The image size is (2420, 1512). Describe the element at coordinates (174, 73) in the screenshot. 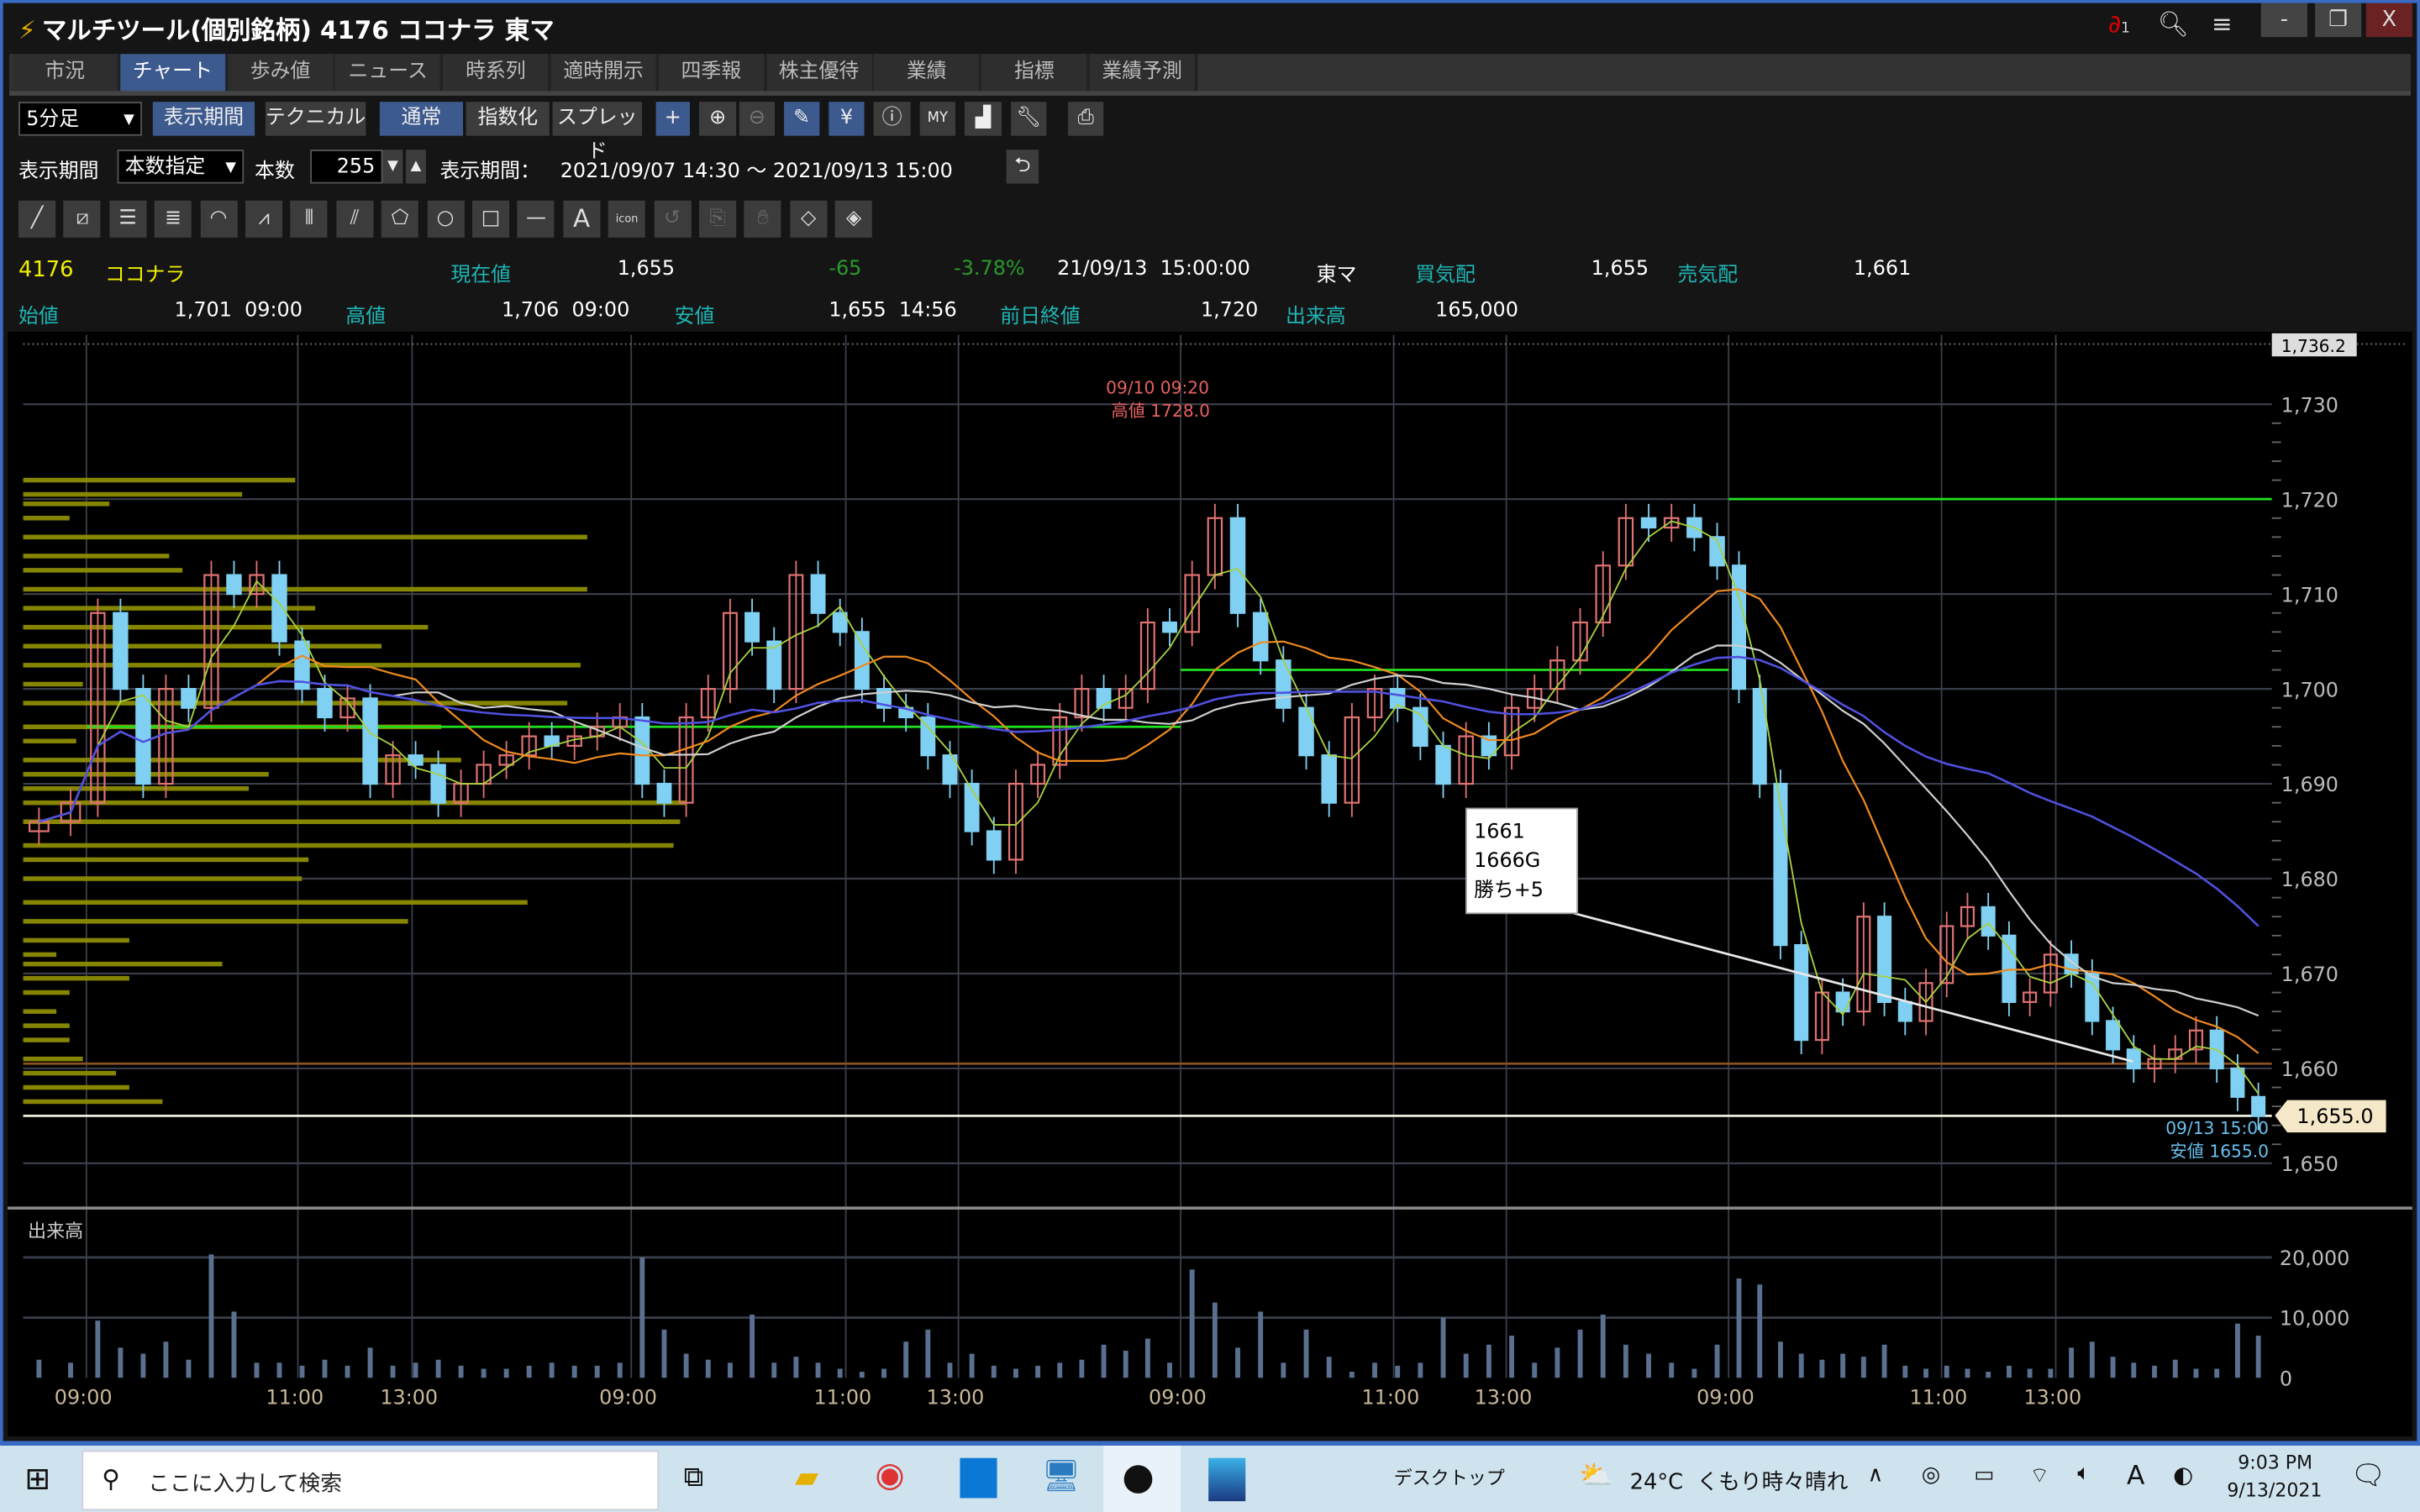

I see `tab-1: チャート` at that location.